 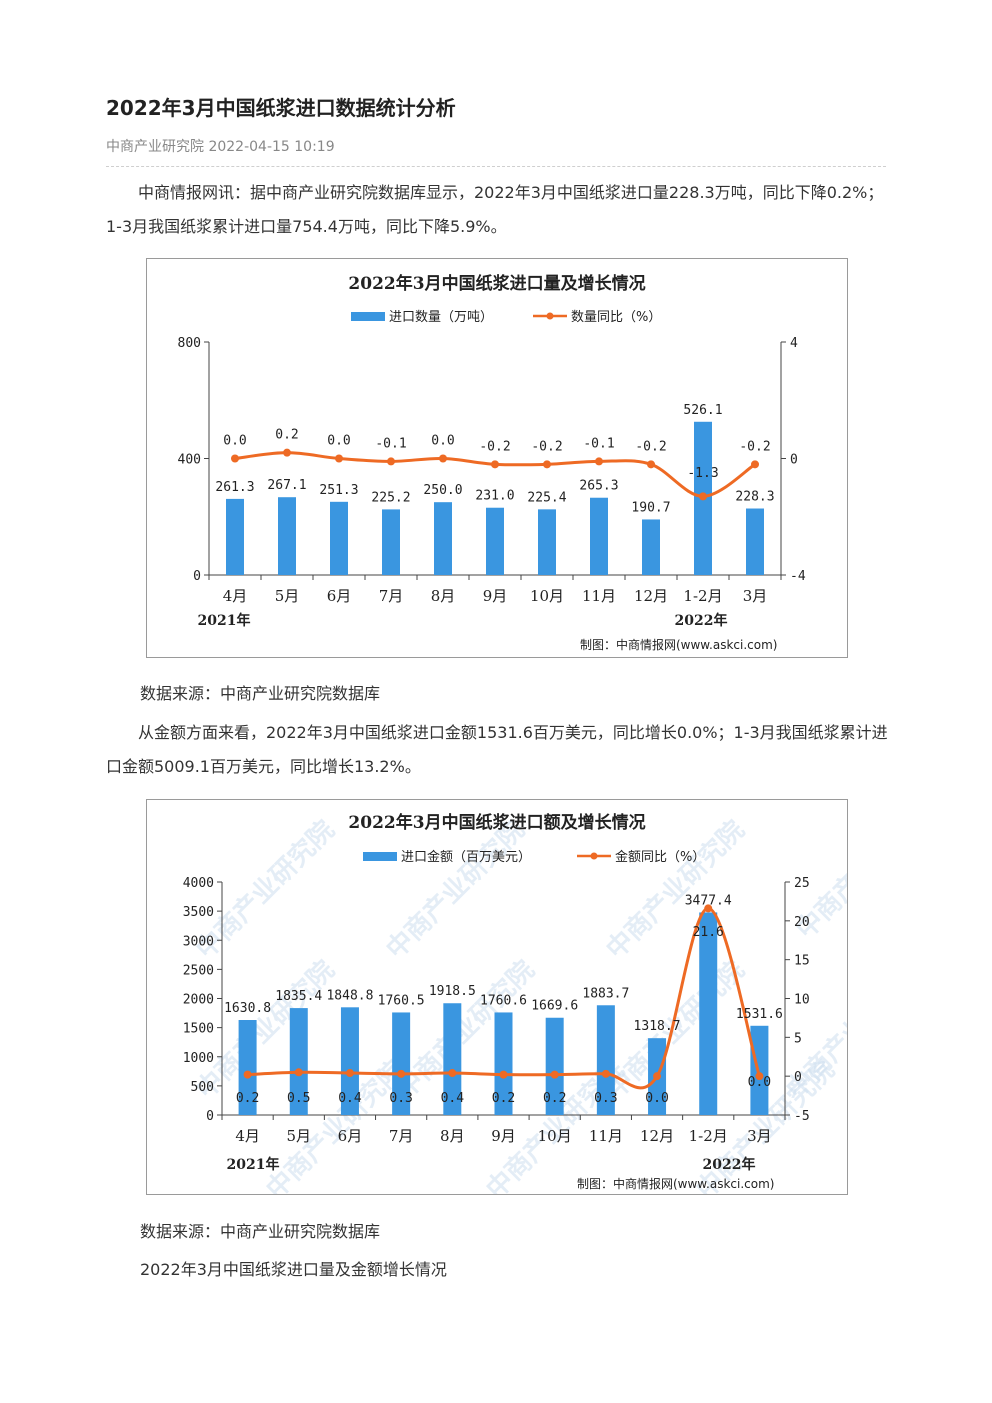 I want to click on bar-data-label: 1848.8, so click(x=349, y=995).